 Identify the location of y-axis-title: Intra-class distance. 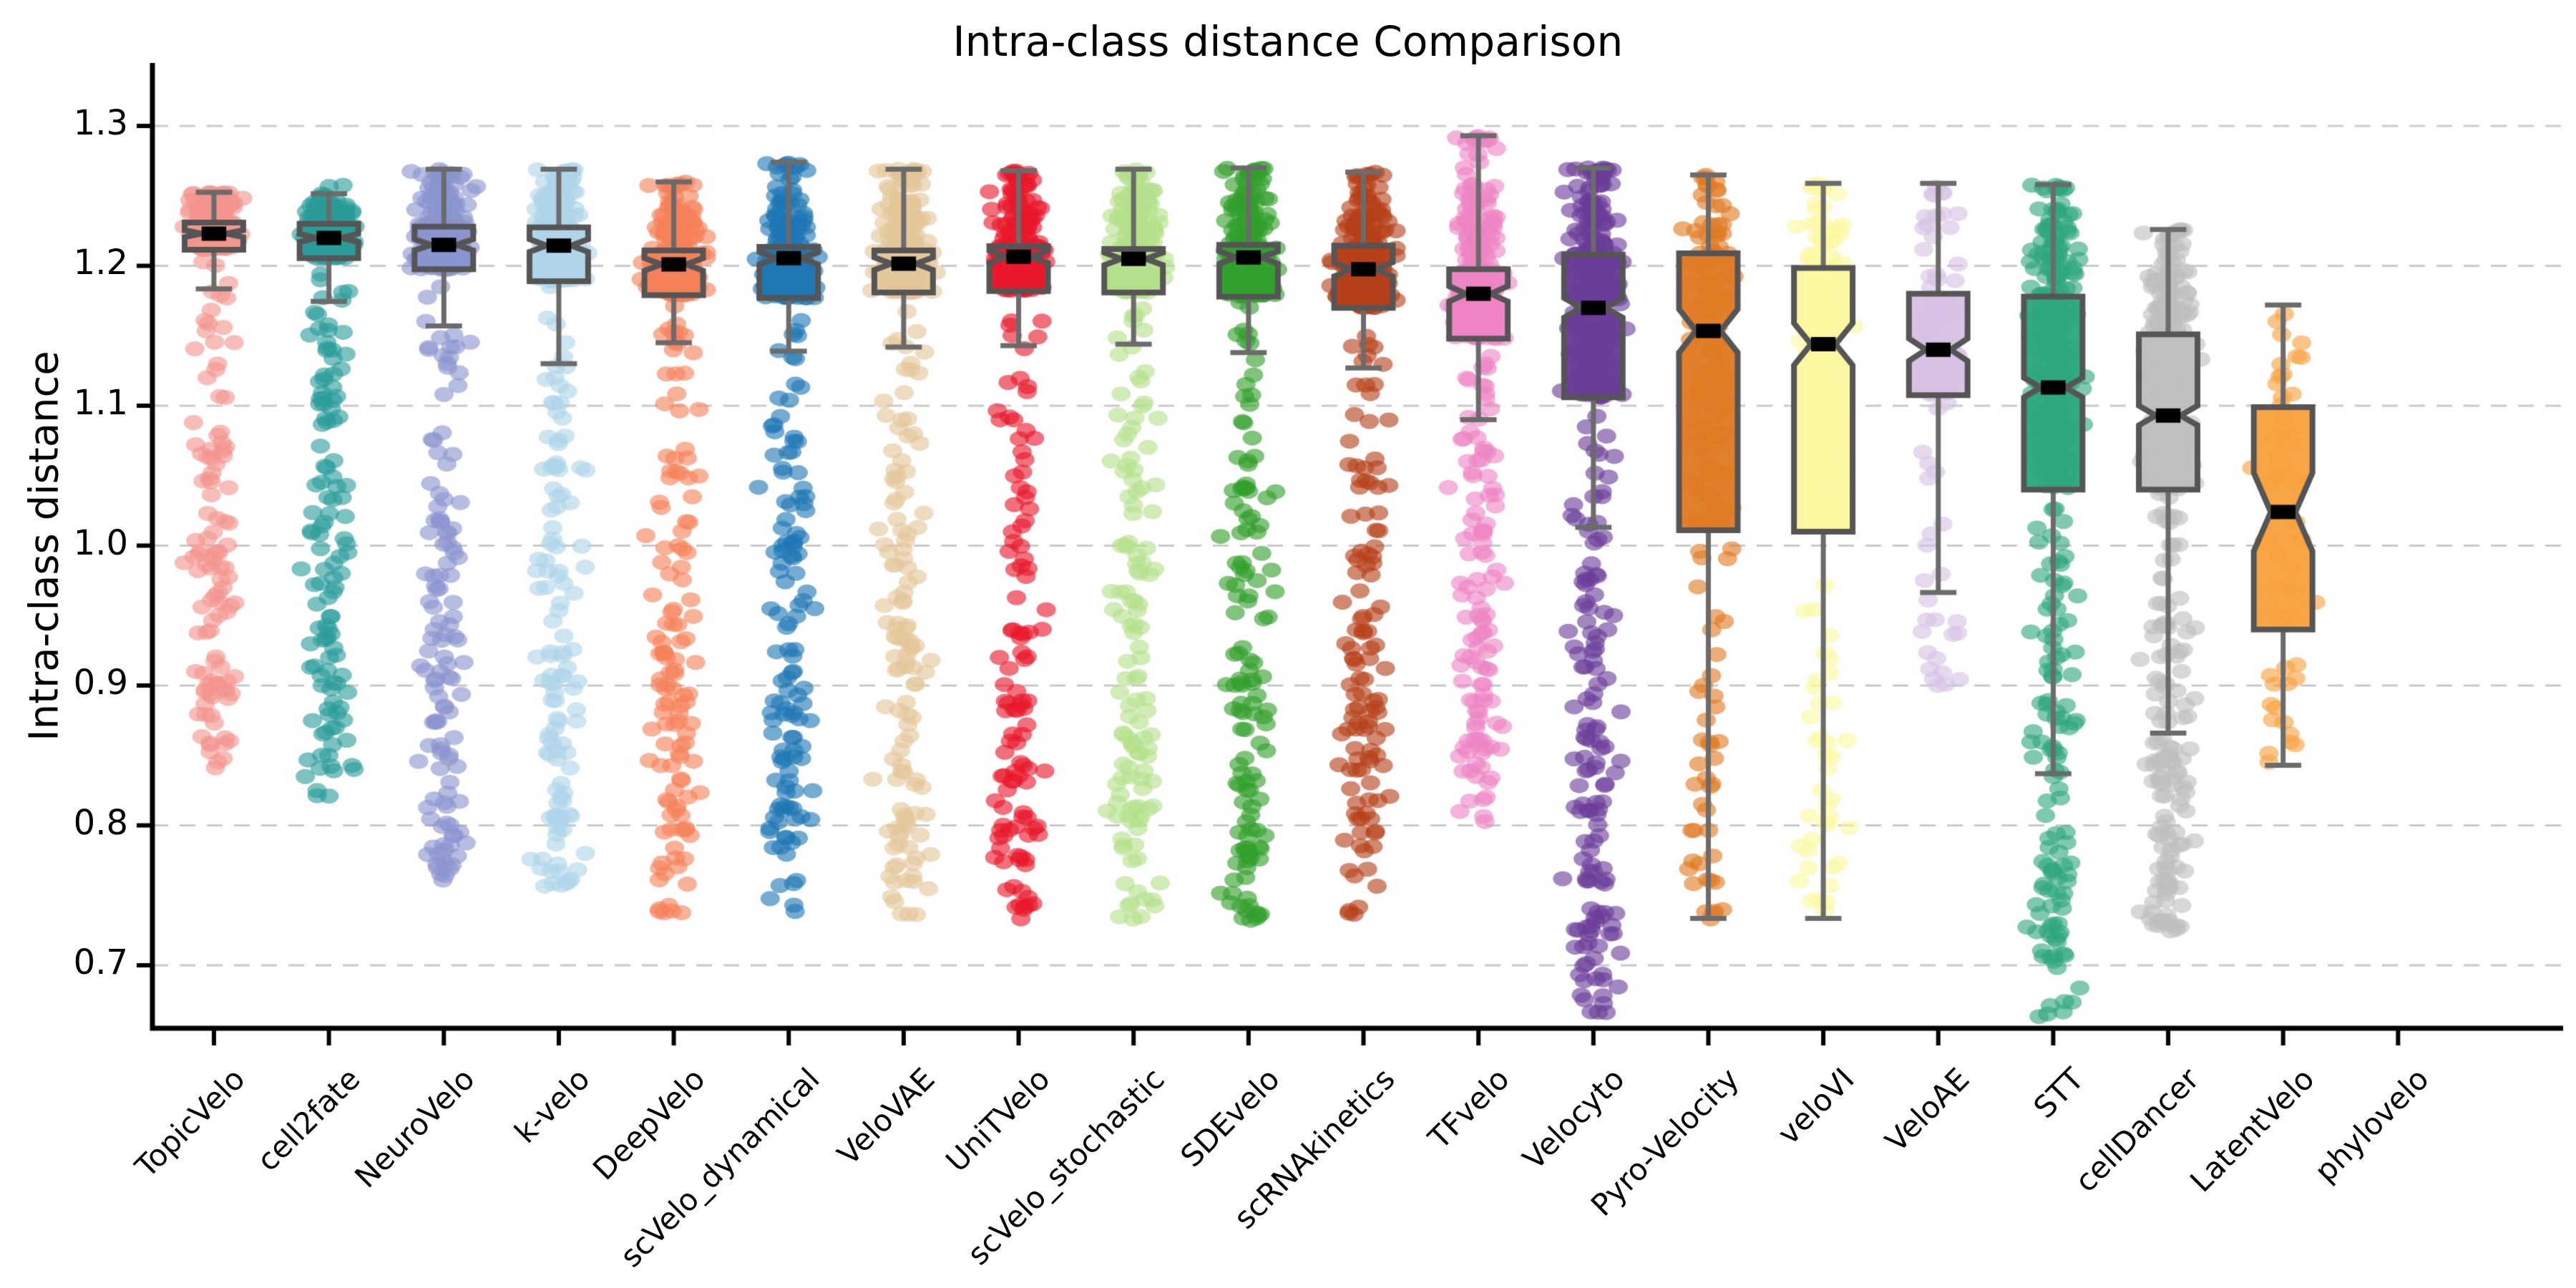
(44, 545).